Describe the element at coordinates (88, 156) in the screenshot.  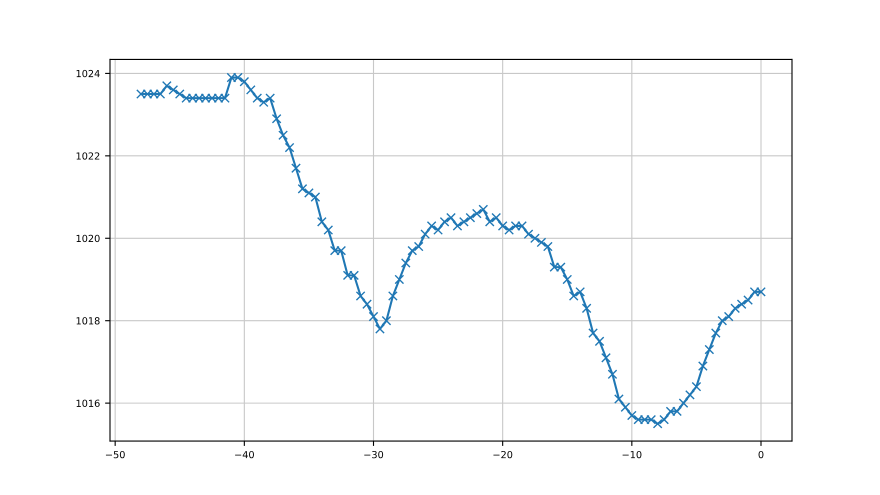
I see `y-tick-label: 1022` at that location.